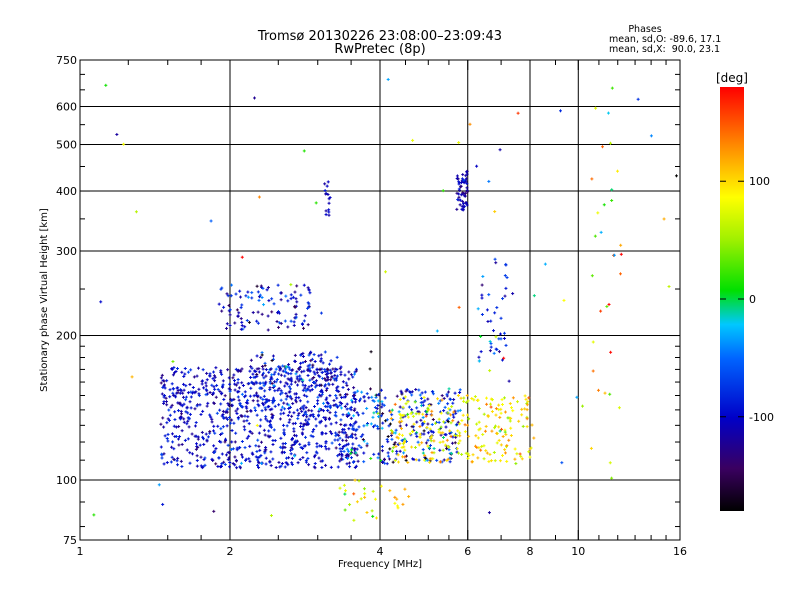  Describe the element at coordinates (66, 480) in the screenshot. I see `y-tick-label: 100` at that location.